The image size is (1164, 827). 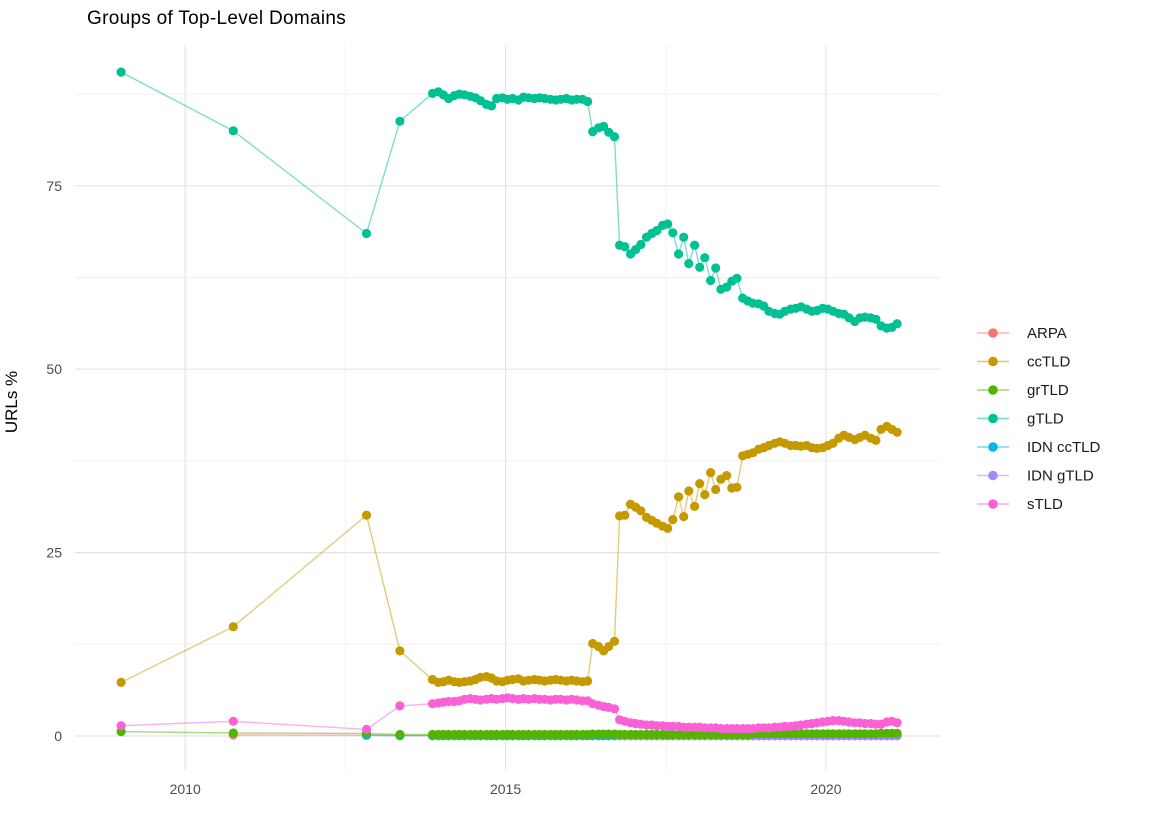 I want to click on series-sTLD, so click(x=509, y=714).